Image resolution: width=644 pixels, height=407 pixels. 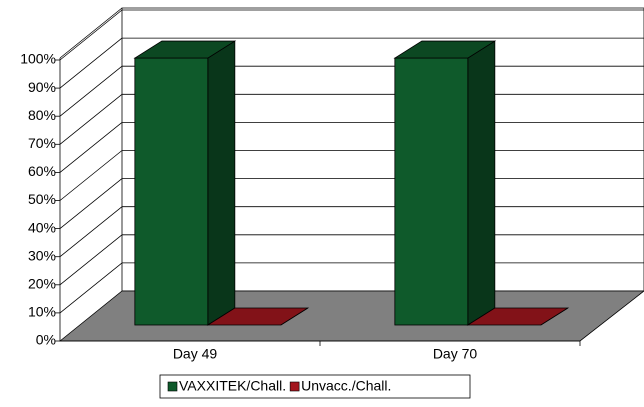 What do you see at coordinates (195, 354) in the screenshot?
I see `x-tick-label: Day 49` at bounding box center [195, 354].